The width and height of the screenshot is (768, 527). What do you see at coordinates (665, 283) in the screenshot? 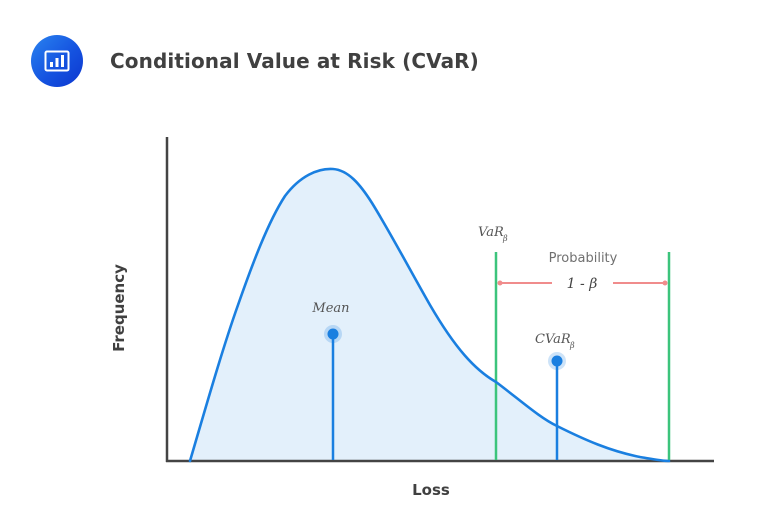
I see `arrow-right-end` at bounding box center [665, 283].